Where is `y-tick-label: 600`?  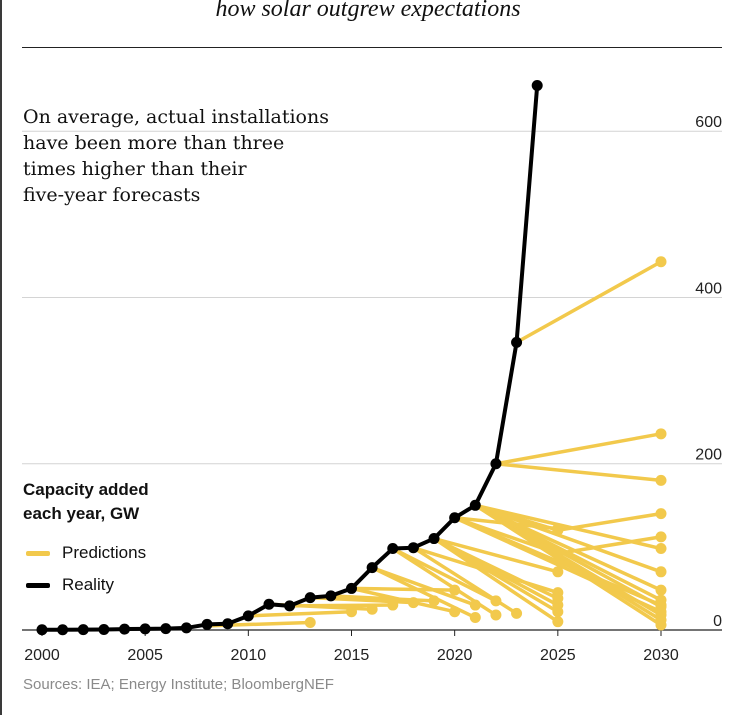 y-tick-label: 600 is located at coordinates (708, 122).